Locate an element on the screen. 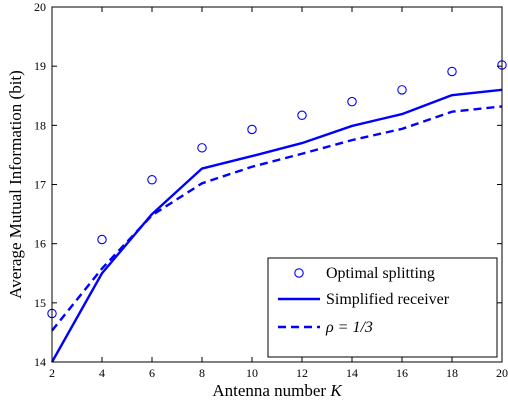  x-tick-label: 12 is located at coordinates (302, 373).